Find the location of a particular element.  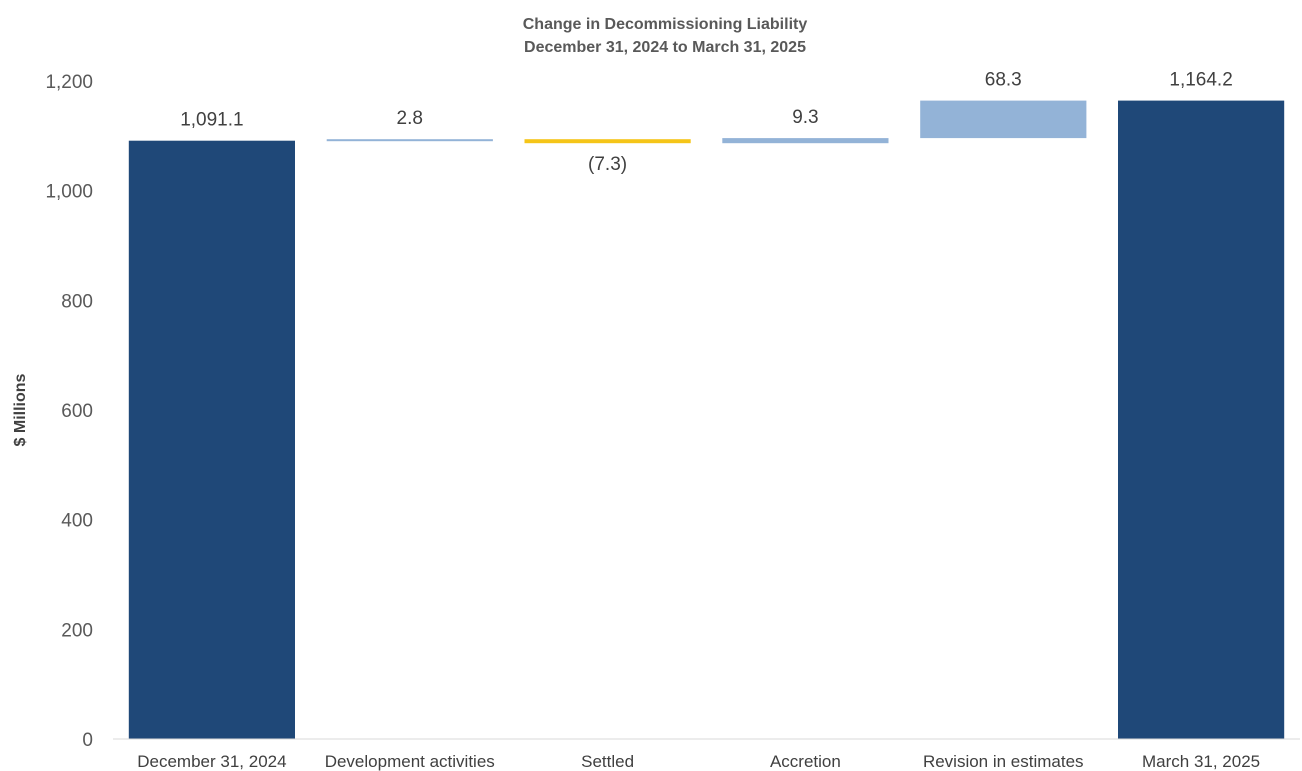

y-tick-label: 1,200 is located at coordinates (69, 82).